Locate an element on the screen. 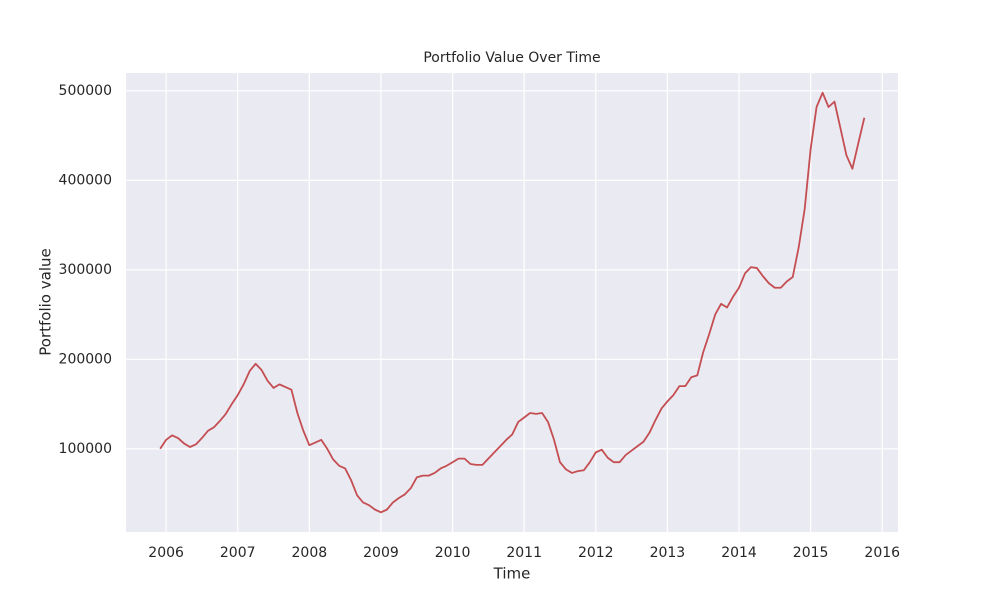 Image resolution: width=1000 pixels, height=600 pixels. x-tick-label: 2007 is located at coordinates (238, 553).